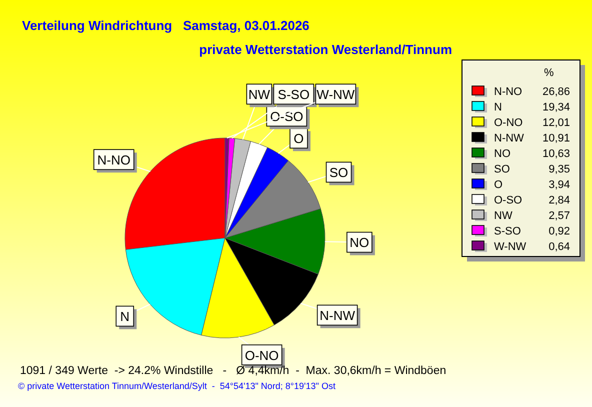  I want to click on legend-label: N-NO, so click(508, 92).